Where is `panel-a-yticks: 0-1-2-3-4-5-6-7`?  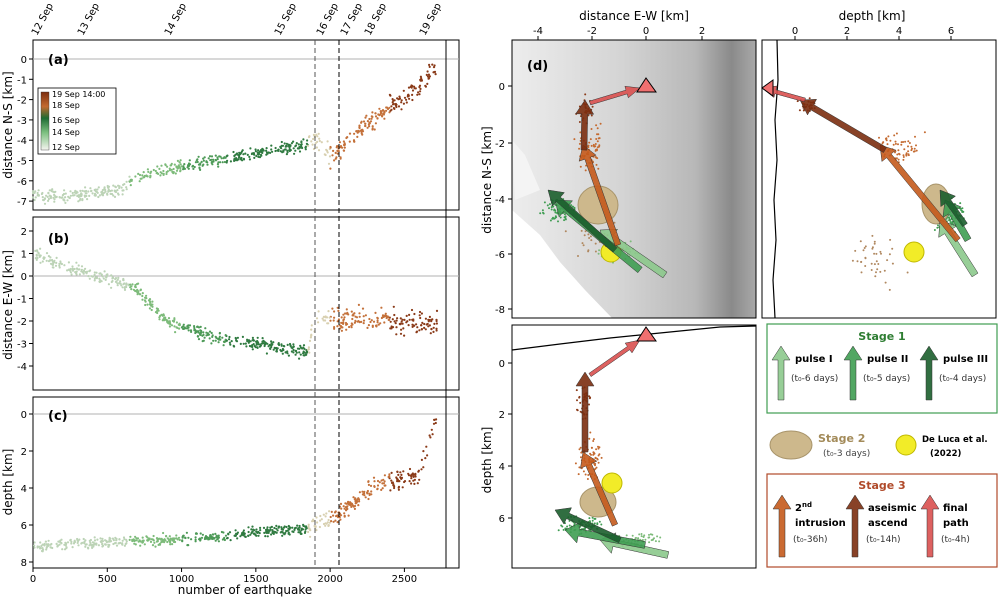
panel-a-yticks: 0-1-2-3-4-5-6-7 is located at coordinates (25, 131).